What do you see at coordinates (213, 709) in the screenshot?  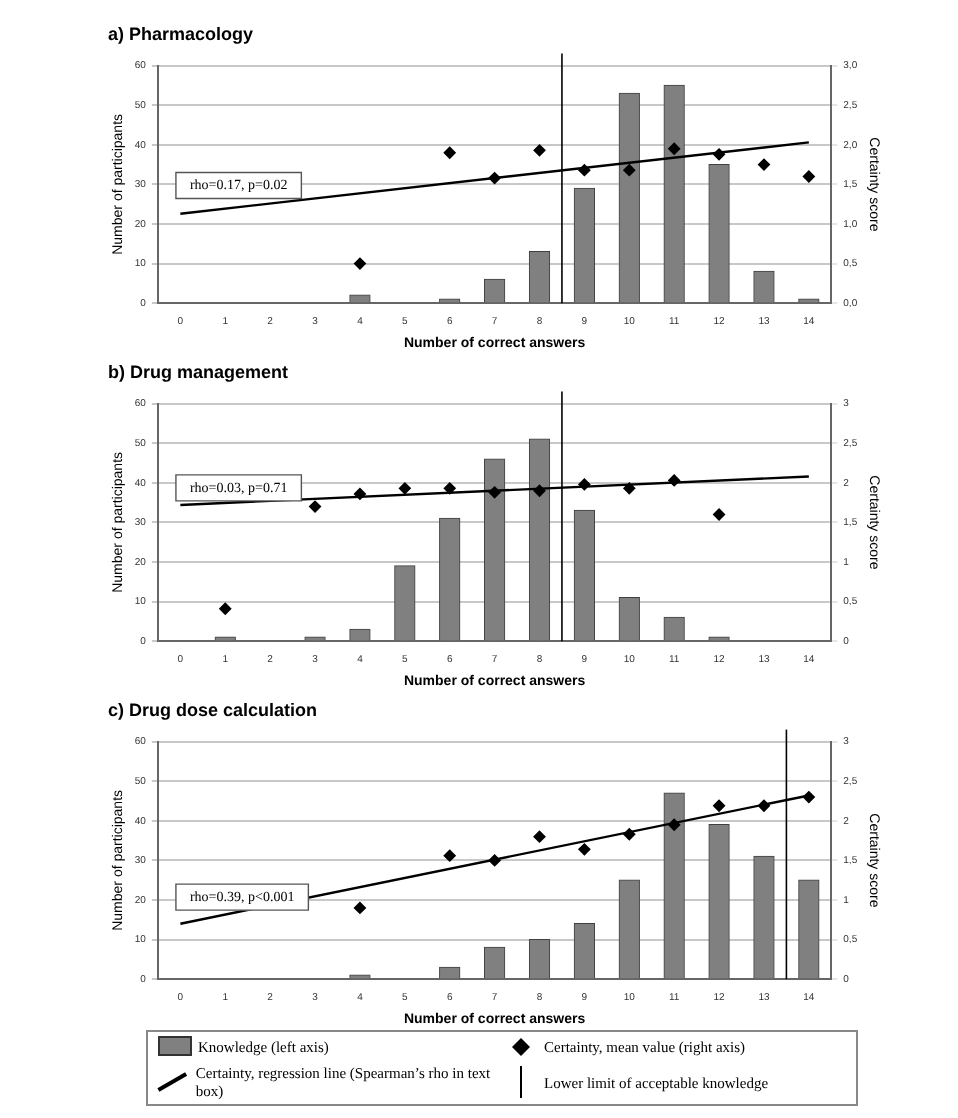 I see `chart-title: c) Drug dose calculation` at bounding box center [213, 709].